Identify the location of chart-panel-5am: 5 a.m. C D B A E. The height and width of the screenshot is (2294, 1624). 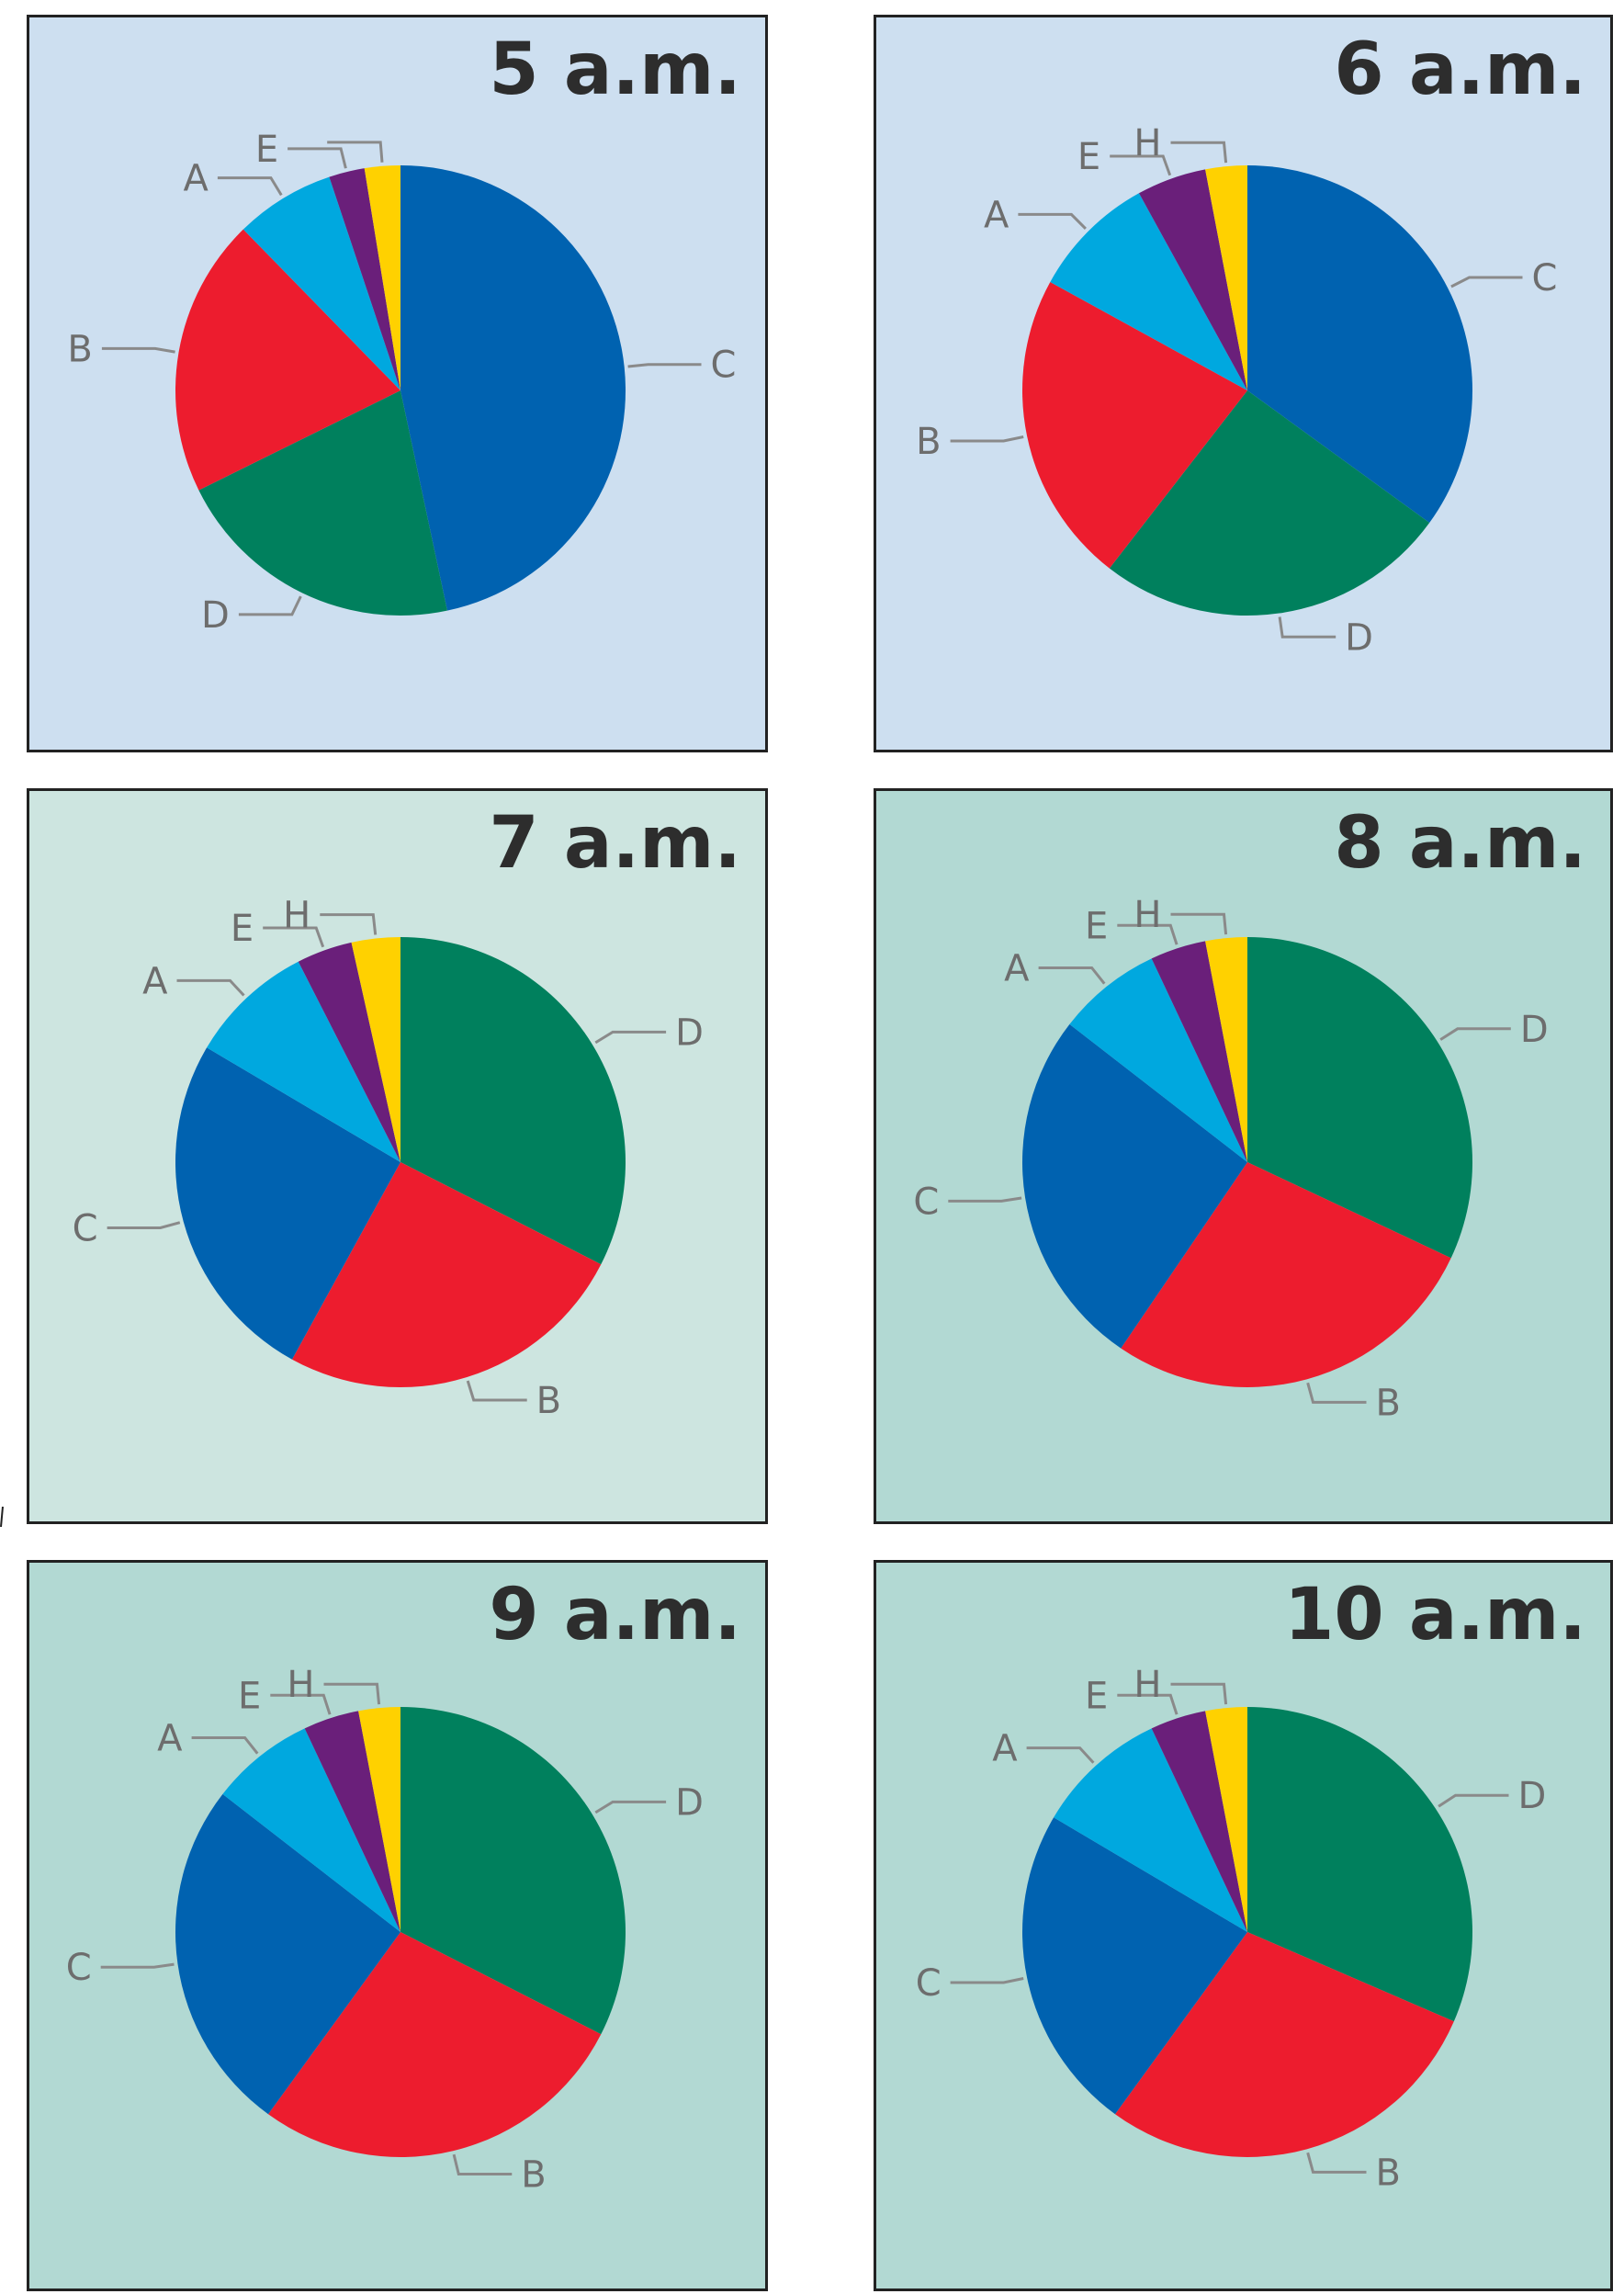
(397, 383).